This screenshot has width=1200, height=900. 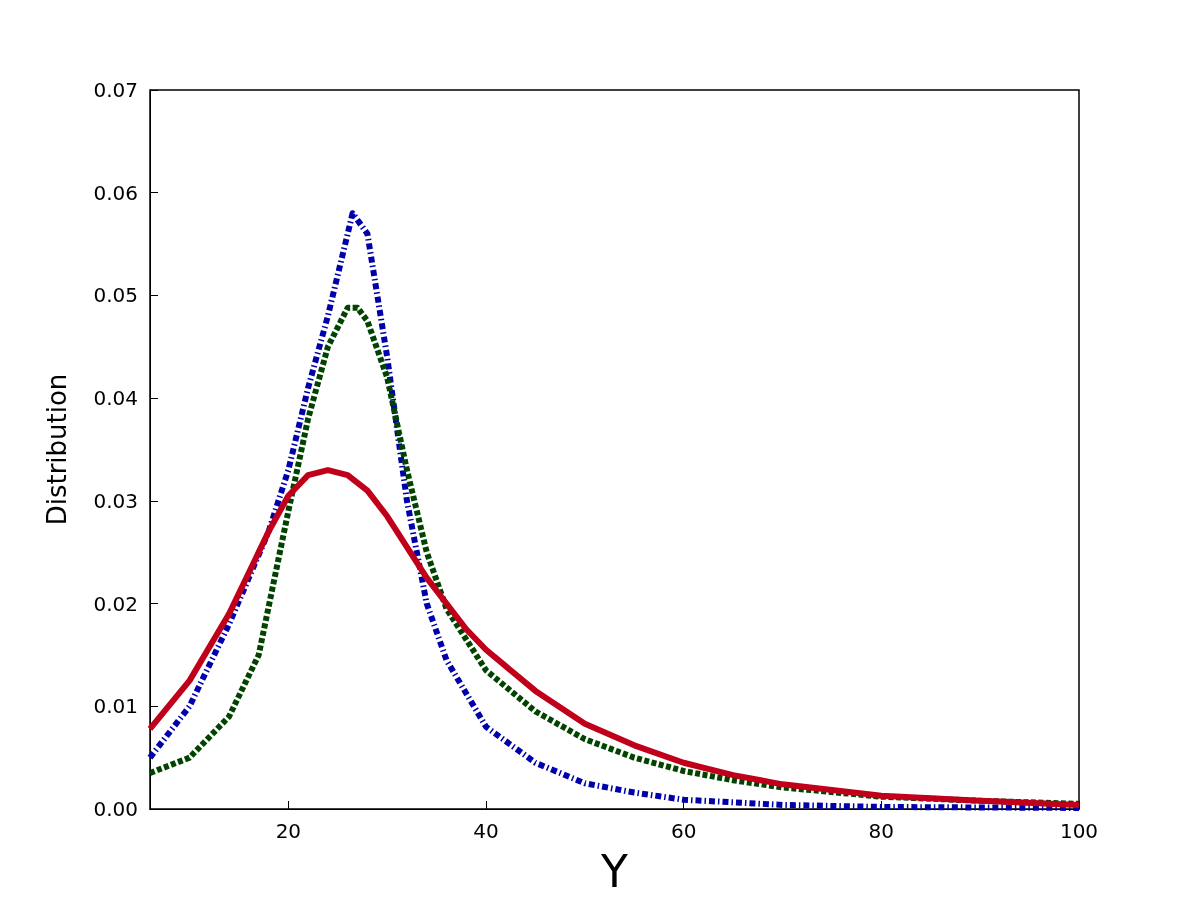 I want to click on y-tick-label: 0.00, so click(x=115, y=809).